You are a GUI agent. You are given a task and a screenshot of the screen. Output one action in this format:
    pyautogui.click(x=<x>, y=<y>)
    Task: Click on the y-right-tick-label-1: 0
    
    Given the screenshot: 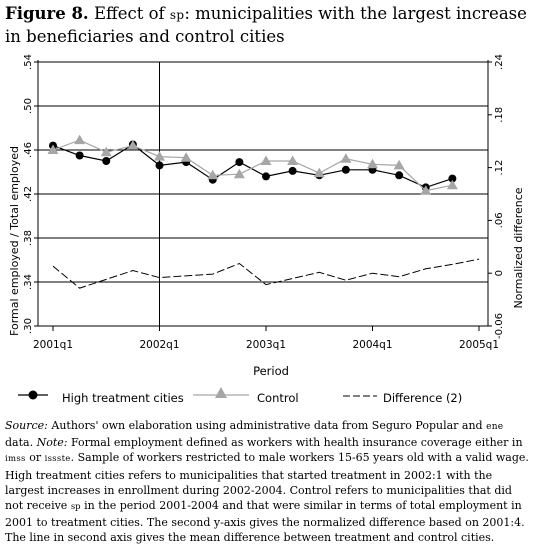 What is the action you would take?
    pyautogui.click(x=499, y=273)
    